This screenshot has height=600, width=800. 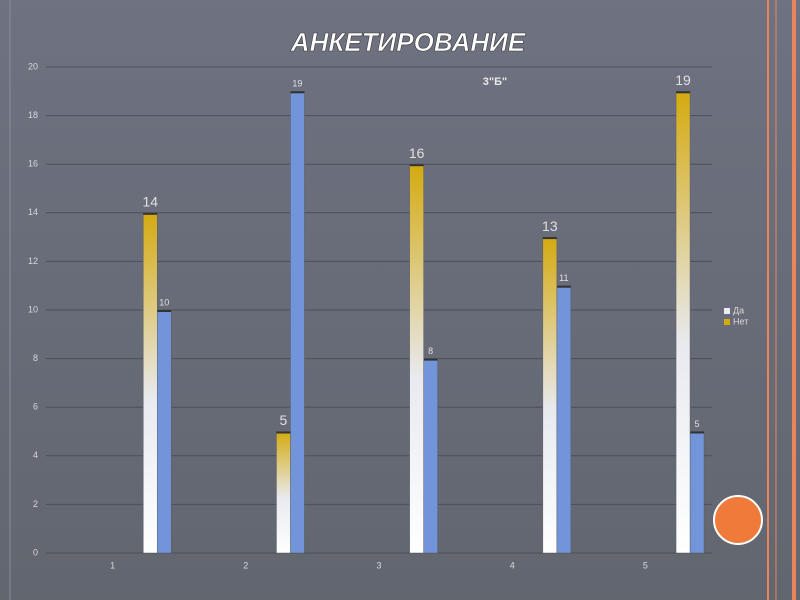 What do you see at coordinates (430, 351) in the screenshot?
I see `value-label: 8` at bounding box center [430, 351].